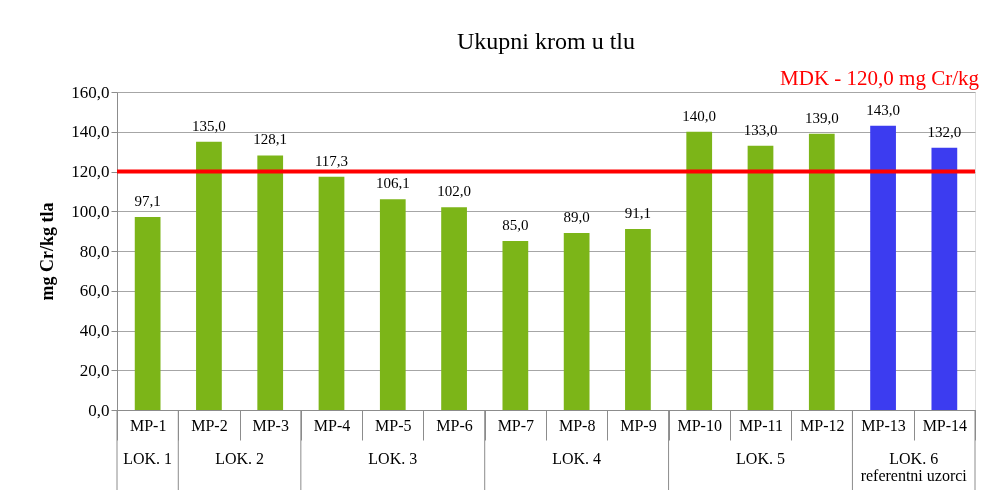  What do you see at coordinates (699, 115) in the screenshot?
I see `data-label: 140,0` at bounding box center [699, 115].